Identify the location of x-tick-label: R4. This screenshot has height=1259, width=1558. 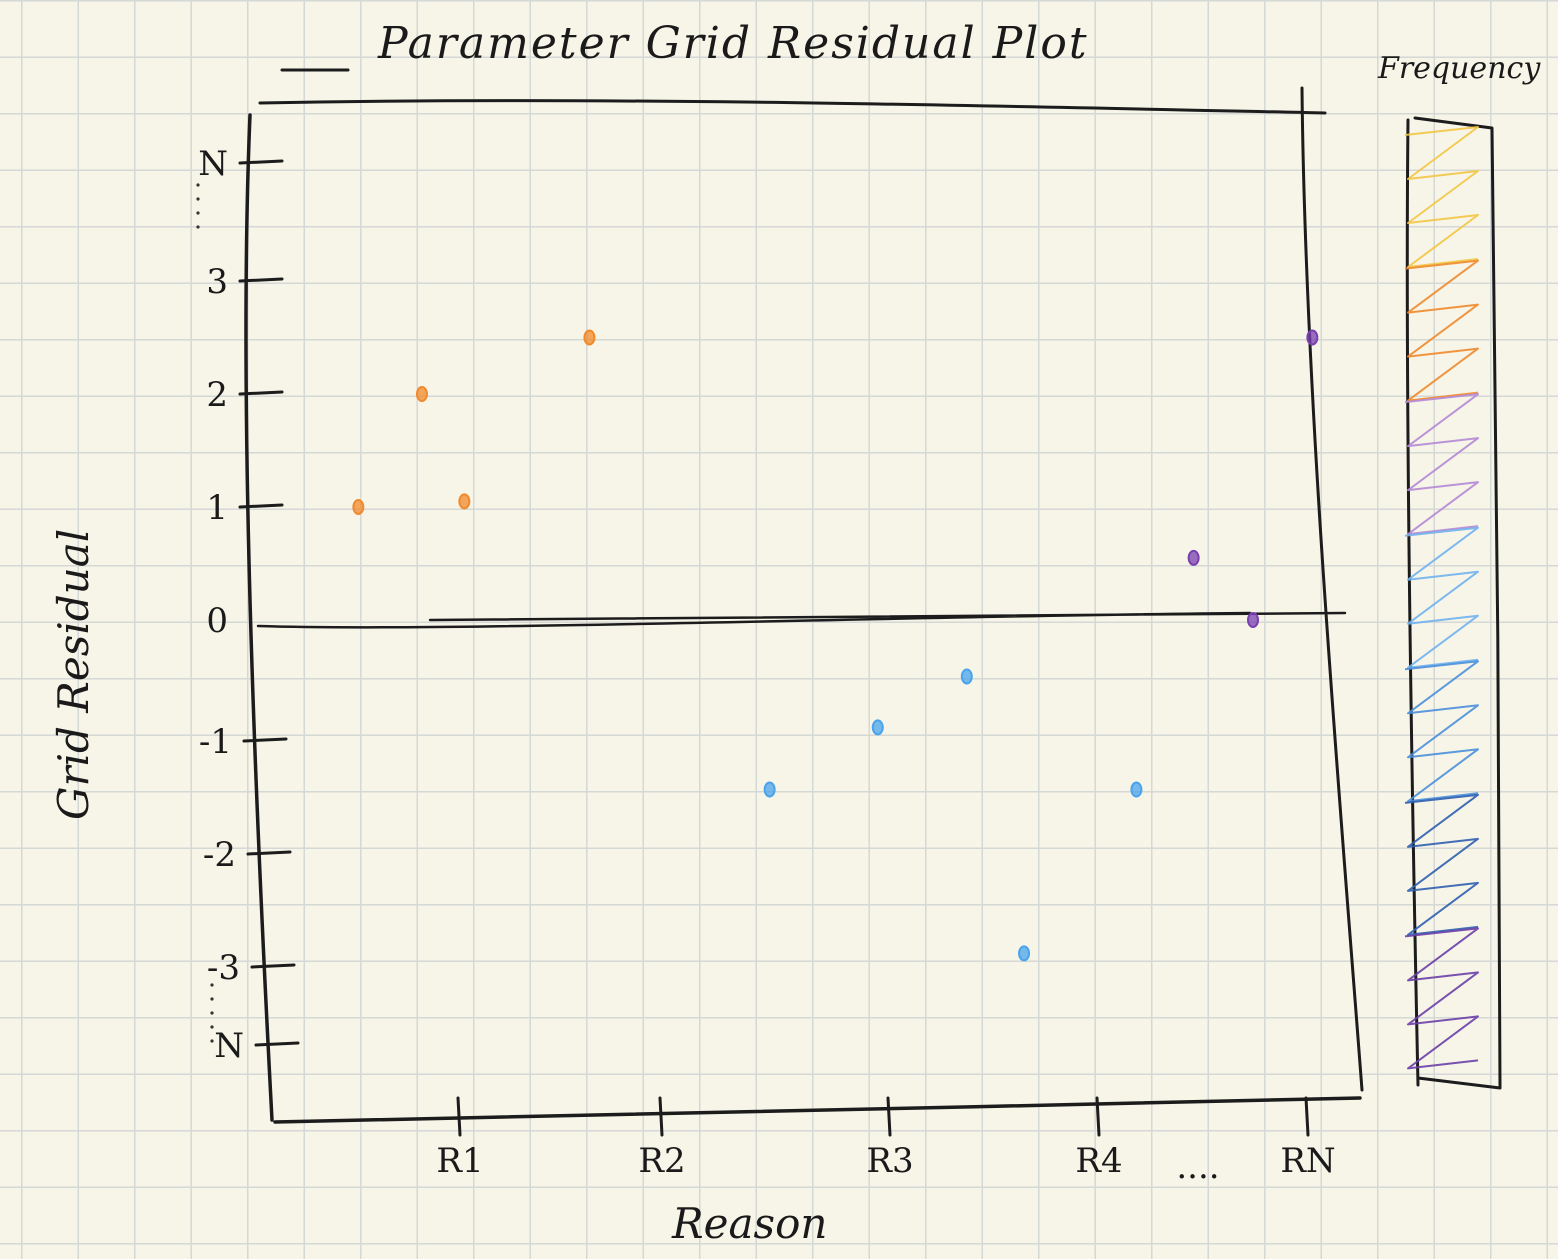
(1098, 1161).